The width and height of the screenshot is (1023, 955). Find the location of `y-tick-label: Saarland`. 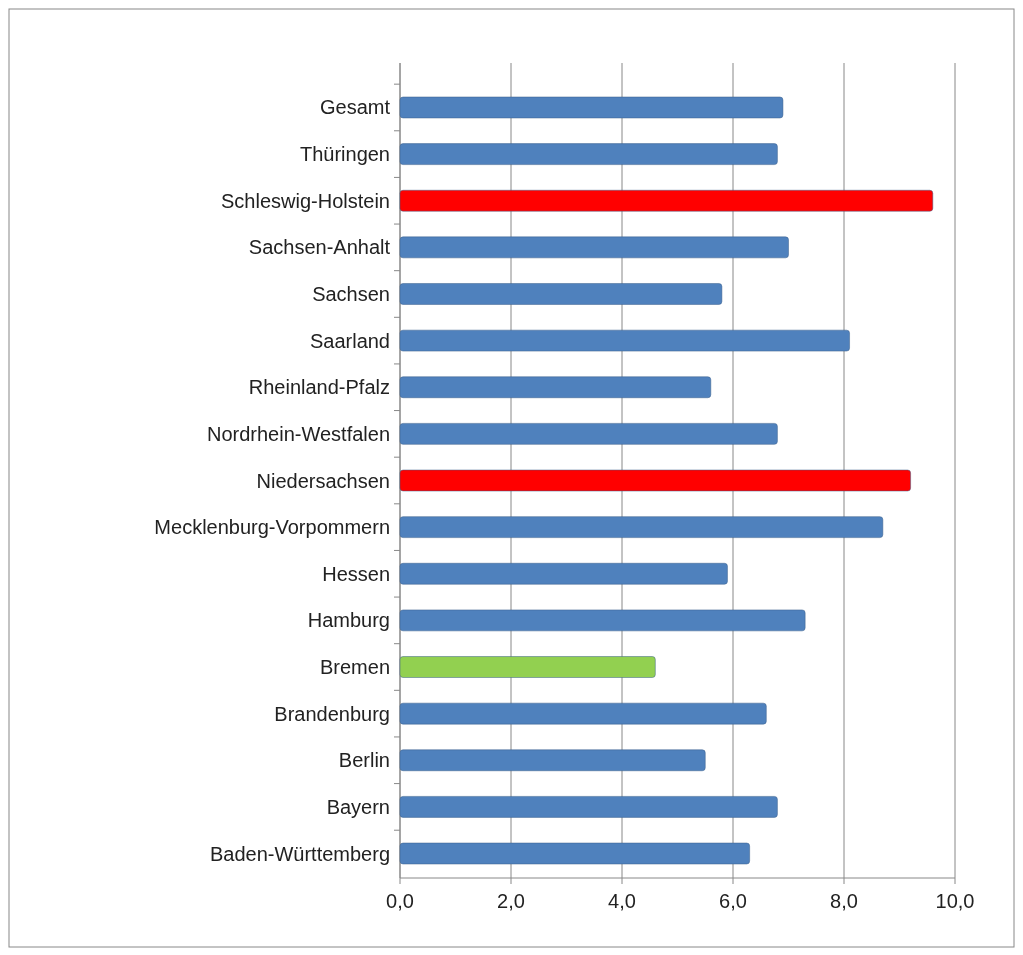

y-tick-label: Saarland is located at coordinates (349, 340).